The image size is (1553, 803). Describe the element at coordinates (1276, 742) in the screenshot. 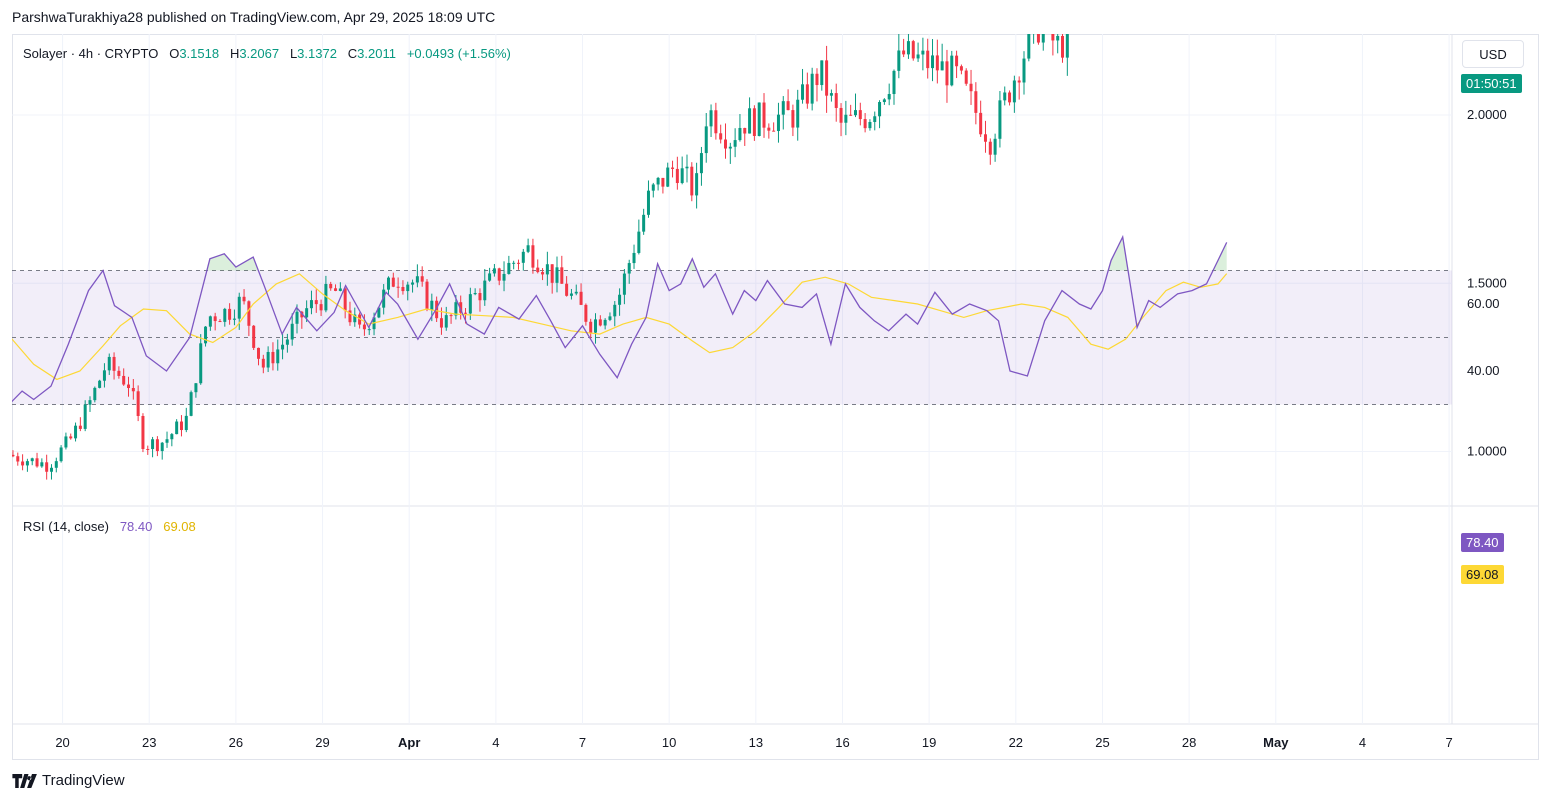

I see `x-tick-label: May` at that location.